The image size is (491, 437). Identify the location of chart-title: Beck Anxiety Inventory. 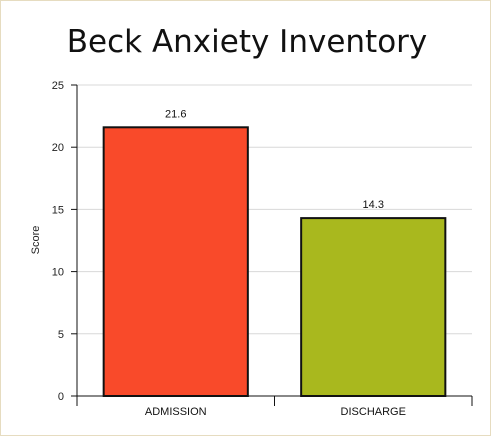
(247, 42).